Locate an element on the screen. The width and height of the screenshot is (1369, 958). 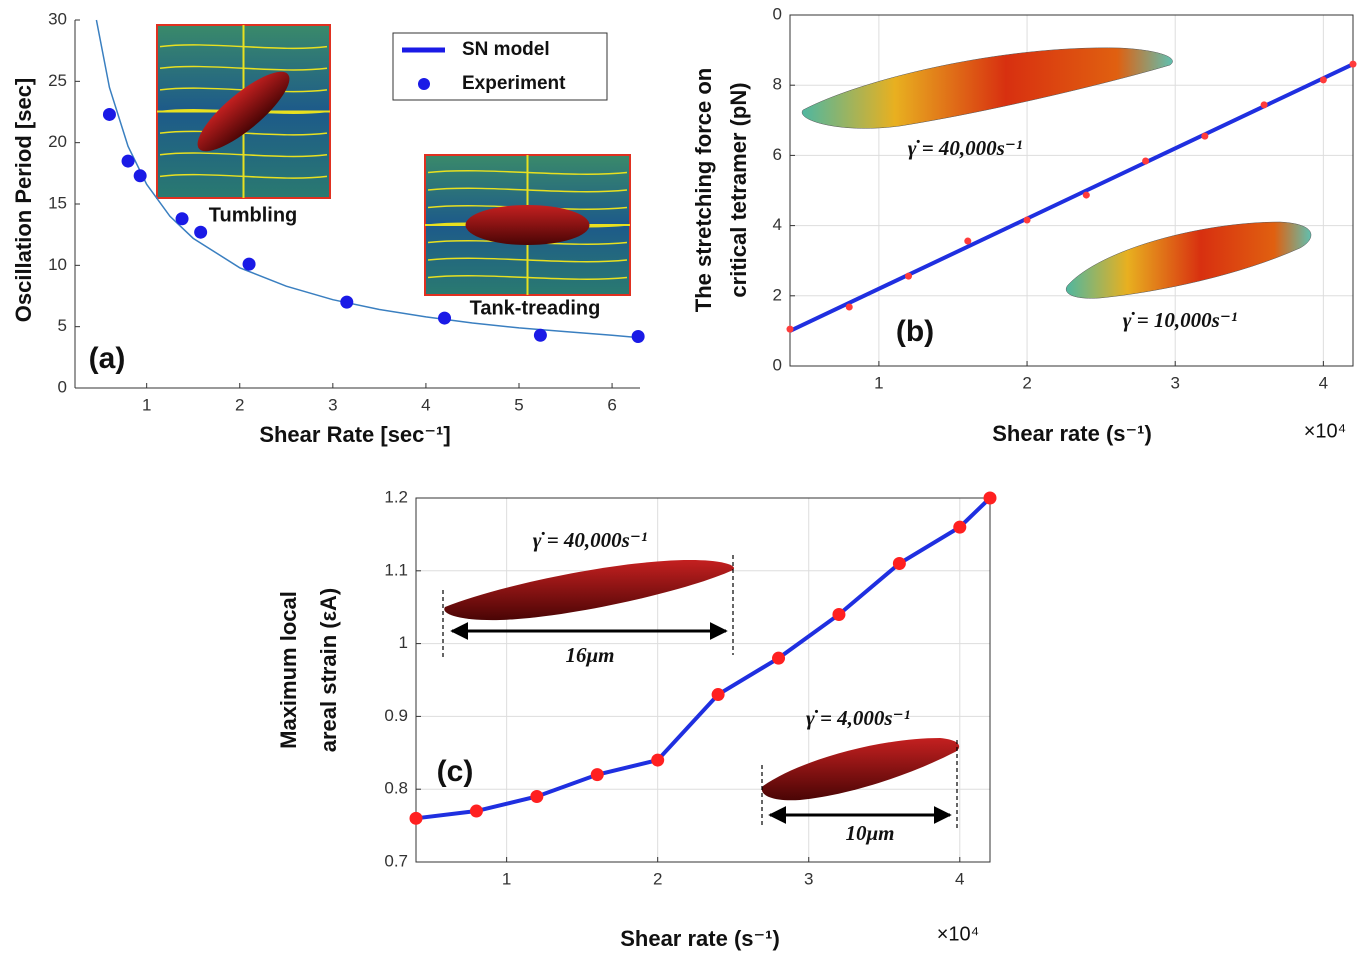
y-tick-label: 10 is located at coordinates (57, 264).